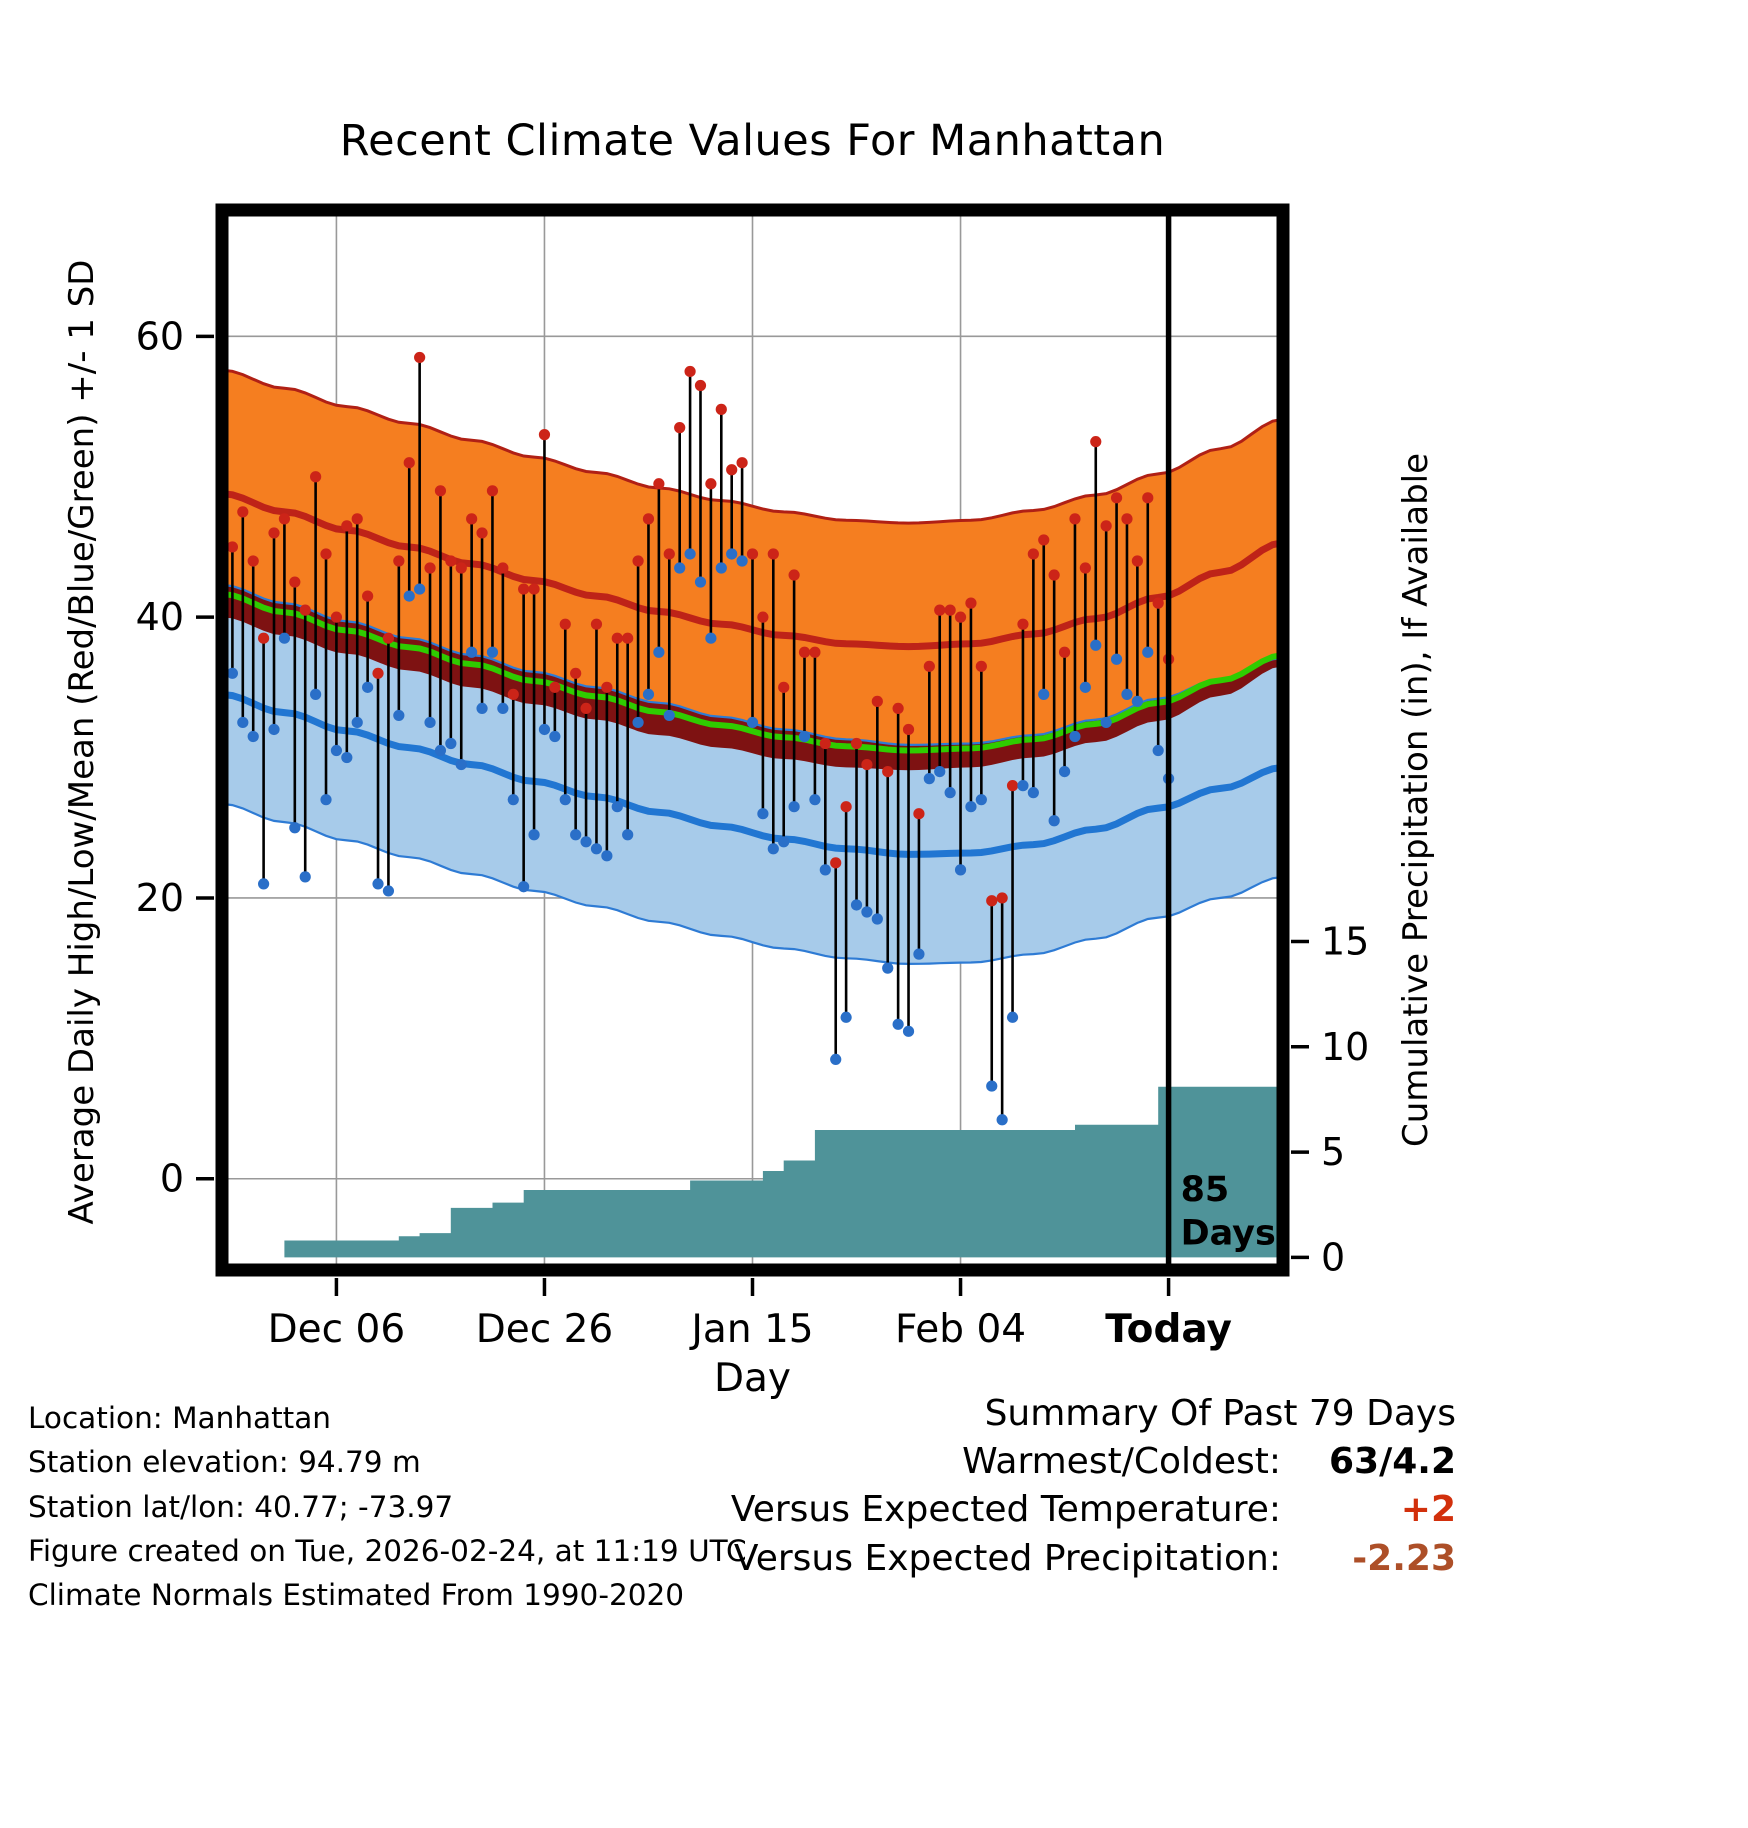 The image size is (1748, 1828). Describe the element at coordinates (1404, 1558) in the screenshot. I see `vs-precipitation-value: -2.23` at that location.